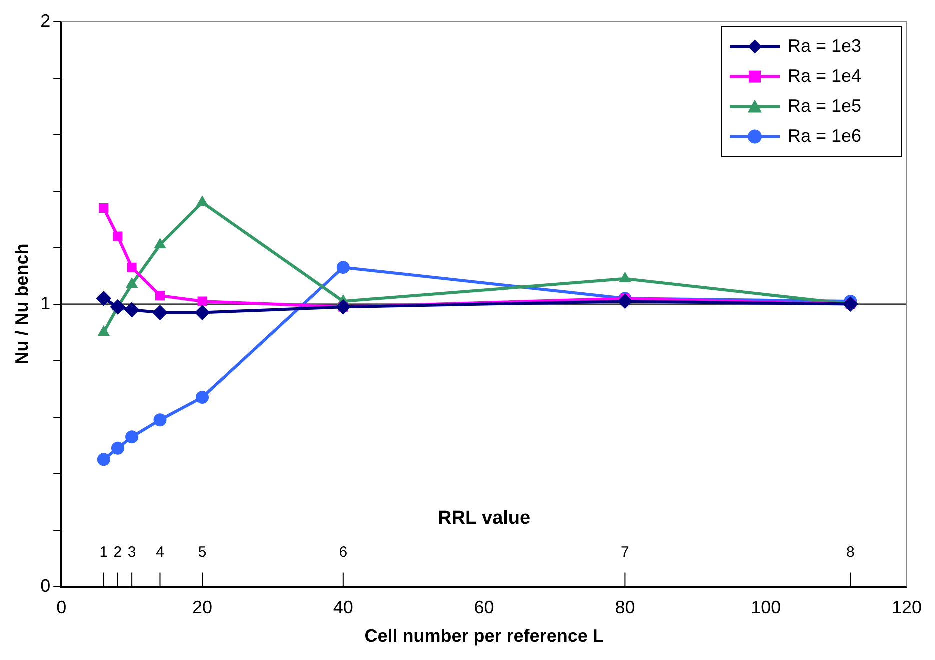 The width and height of the screenshot is (935, 660). Describe the element at coordinates (118, 552) in the screenshot. I see `annotation: 2` at that location.